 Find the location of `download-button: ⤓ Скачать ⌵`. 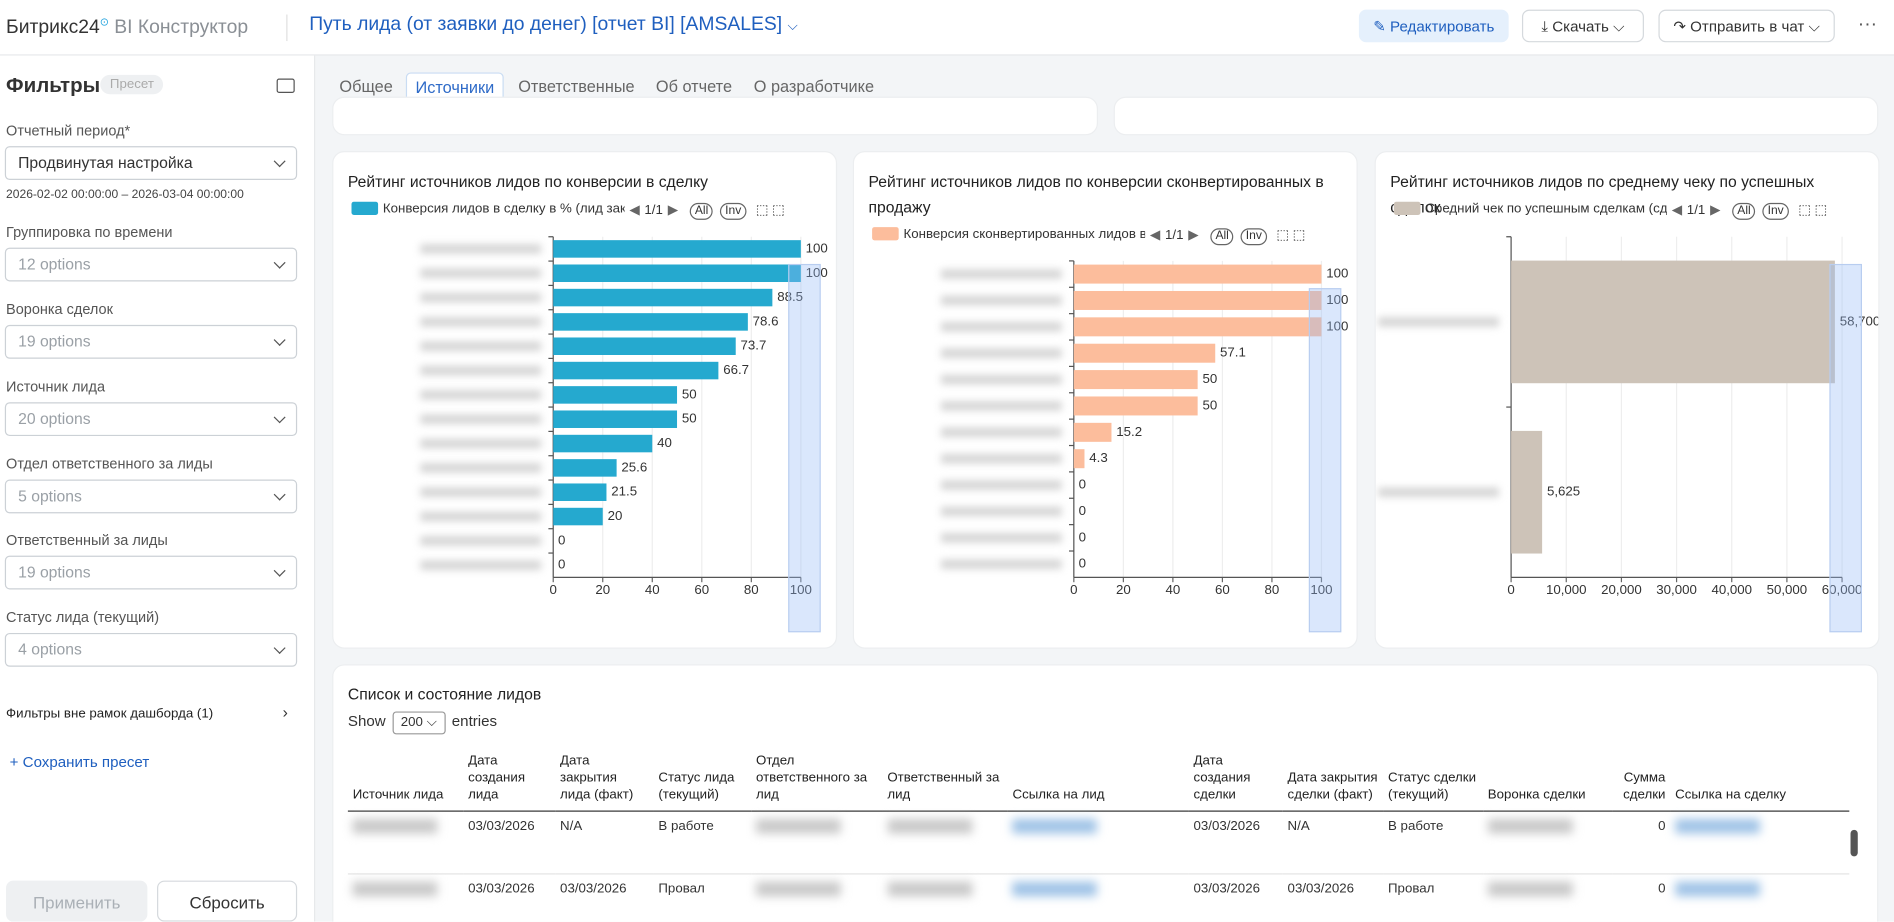

download-button: ⤓ Скачать ⌵ is located at coordinates (1582, 26).